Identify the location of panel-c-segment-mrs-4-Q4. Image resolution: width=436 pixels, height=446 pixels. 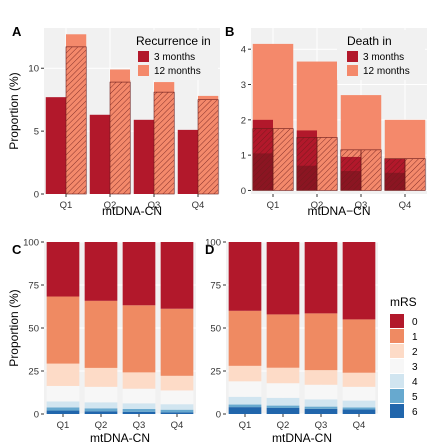
(177, 407).